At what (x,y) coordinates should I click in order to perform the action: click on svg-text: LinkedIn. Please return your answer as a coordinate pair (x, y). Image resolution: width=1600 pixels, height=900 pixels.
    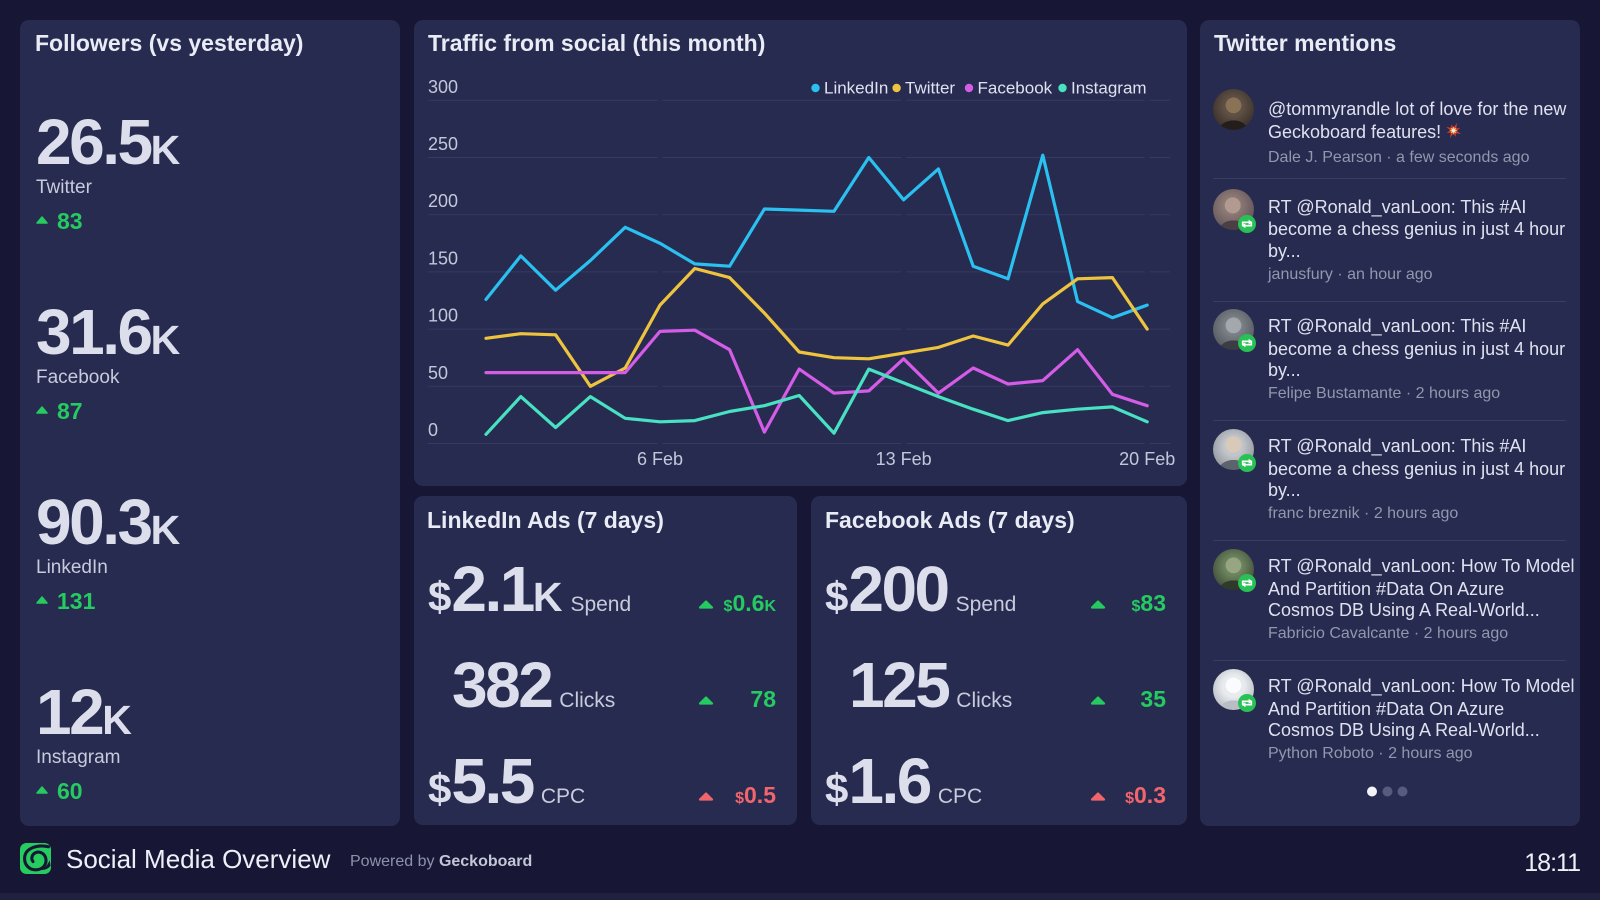
    Looking at the image, I should click on (856, 88).